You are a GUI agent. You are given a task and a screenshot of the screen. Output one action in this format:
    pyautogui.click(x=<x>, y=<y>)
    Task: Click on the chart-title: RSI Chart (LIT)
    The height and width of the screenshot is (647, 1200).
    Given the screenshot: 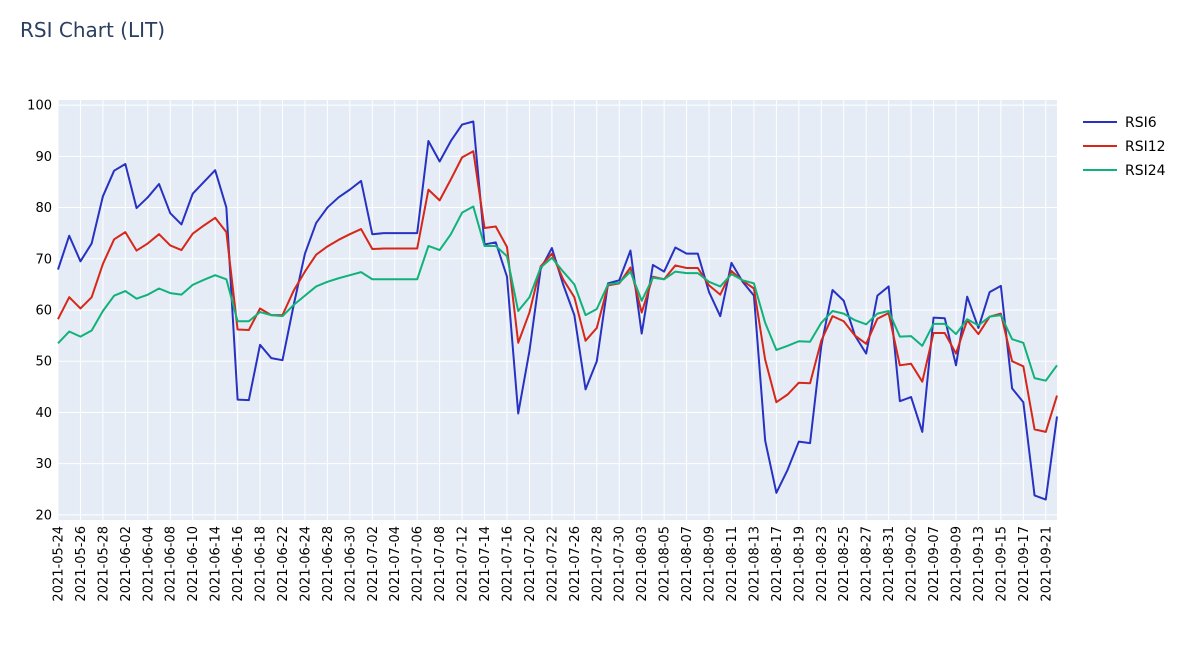 What is the action you would take?
    pyautogui.click(x=93, y=30)
    